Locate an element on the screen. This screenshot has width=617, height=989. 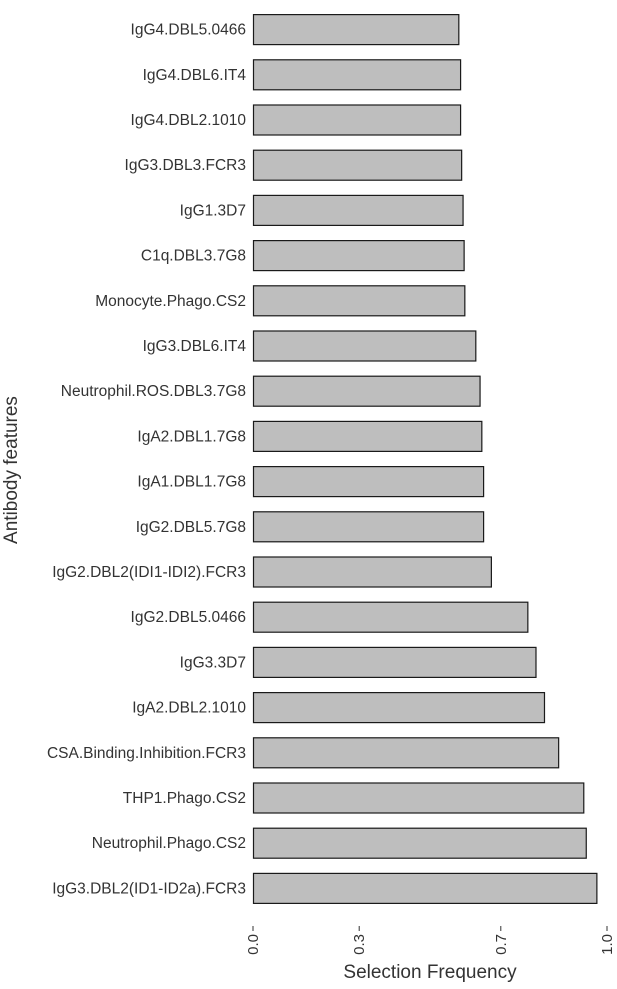
category-label: IgG4.DBL5.0466 is located at coordinates (188, 30).